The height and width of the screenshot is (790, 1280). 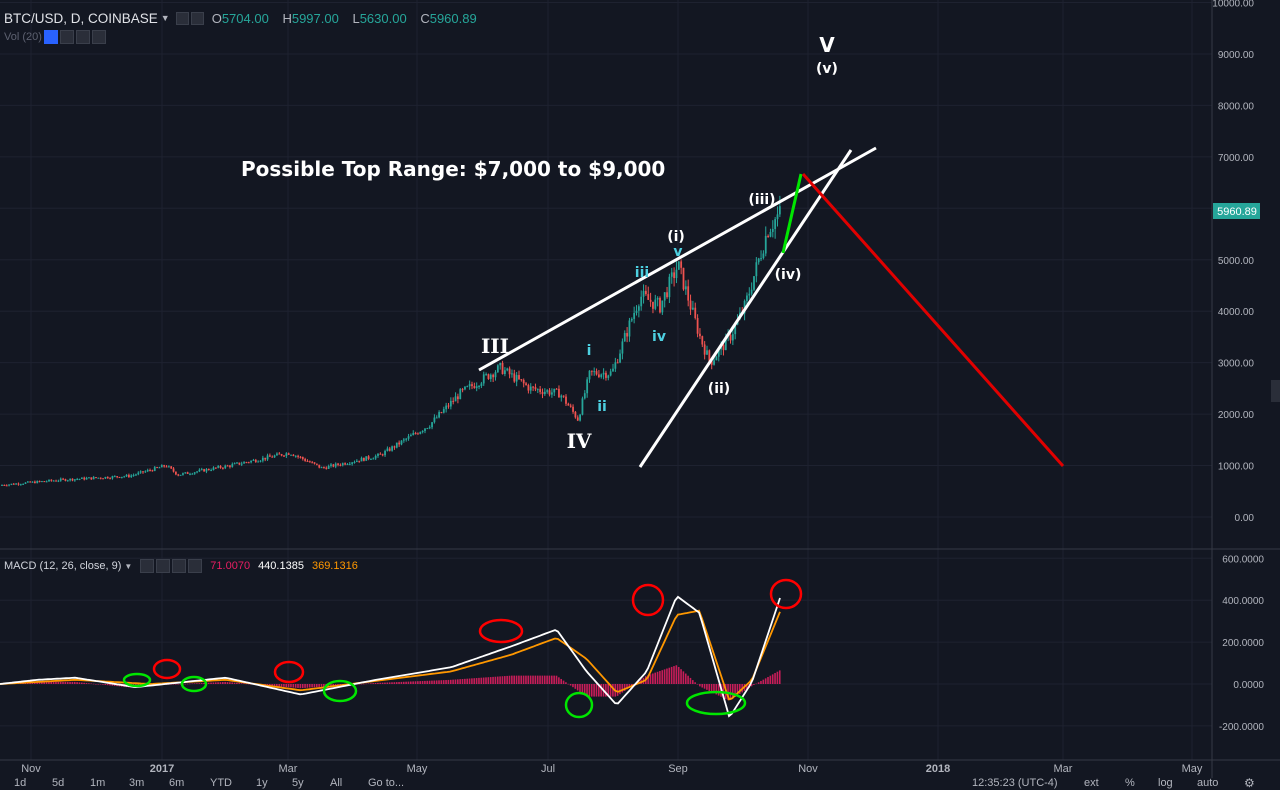 I want to click on range-button-all: All, so click(x=336, y=783).